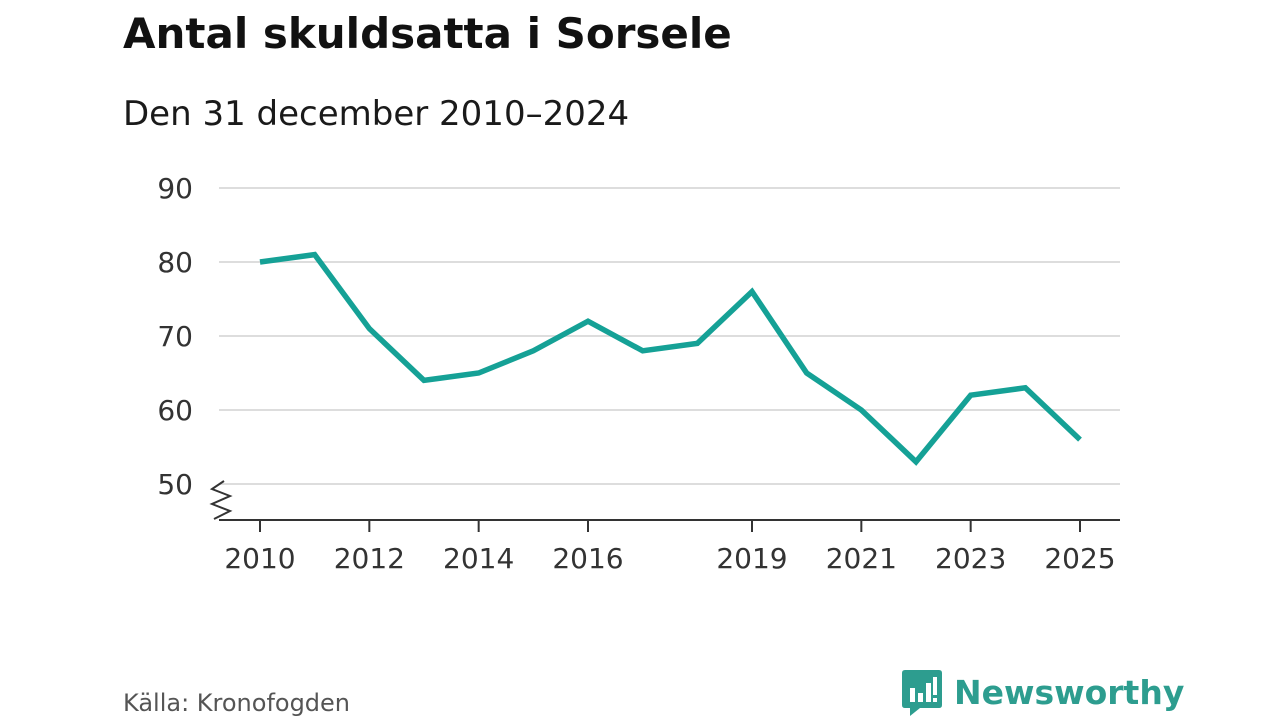 The image size is (1280, 720). I want to click on newsworthy-logo-icon, so click(922, 693).